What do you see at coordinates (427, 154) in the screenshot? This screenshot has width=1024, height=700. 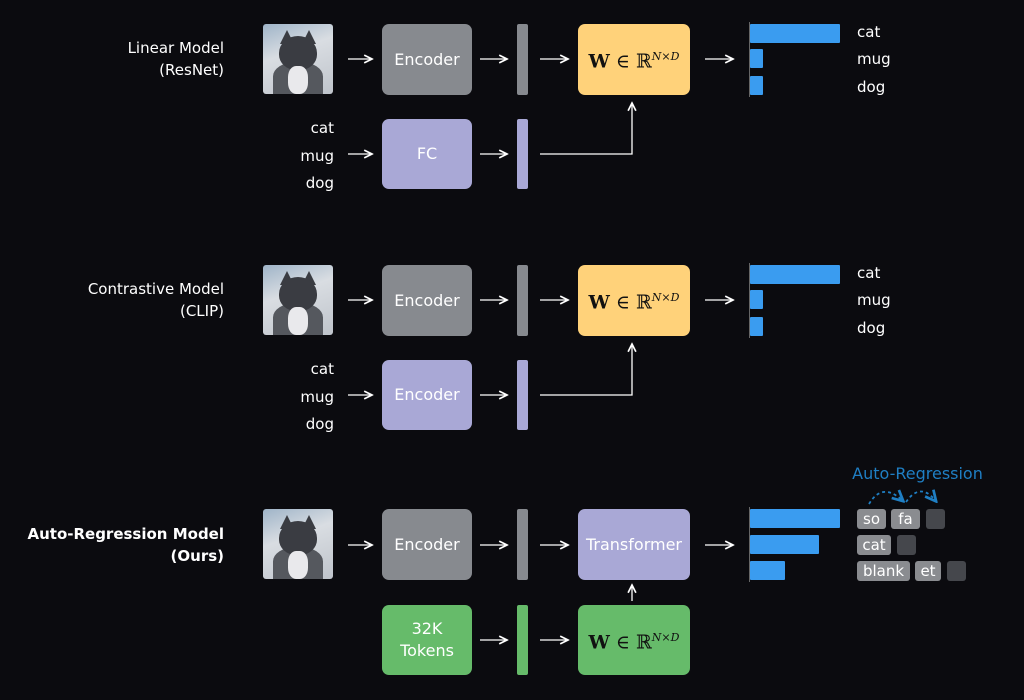 I see `fc-box: FC` at bounding box center [427, 154].